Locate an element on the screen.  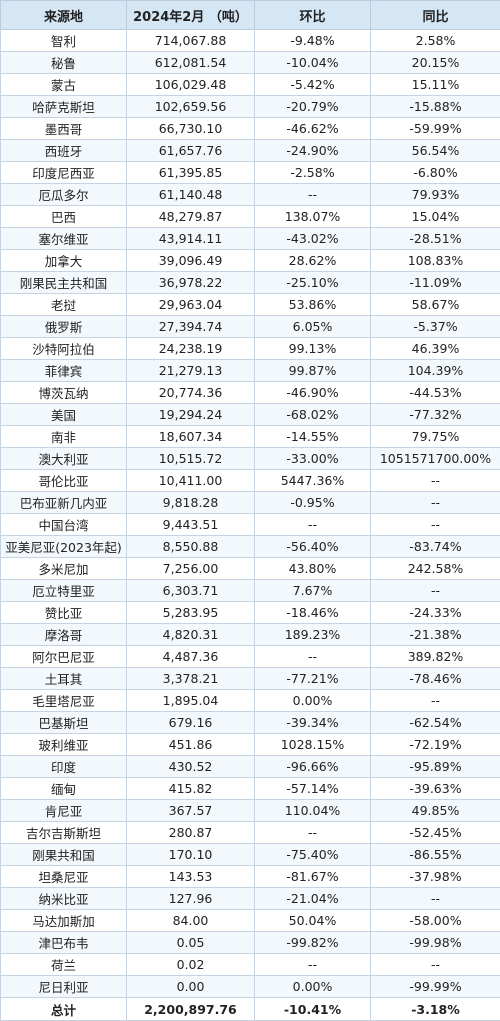
cell-yoy: 79.93% is located at coordinates (435, 195).